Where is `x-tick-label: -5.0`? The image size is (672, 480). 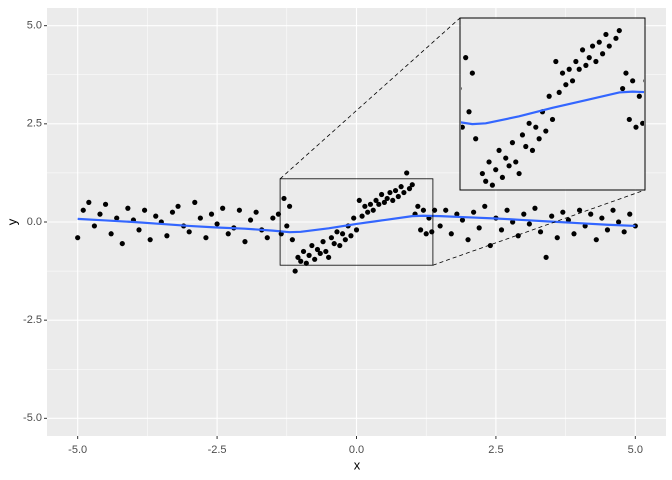 x-tick-label: -5.0 is located at coordinates (77, 450).